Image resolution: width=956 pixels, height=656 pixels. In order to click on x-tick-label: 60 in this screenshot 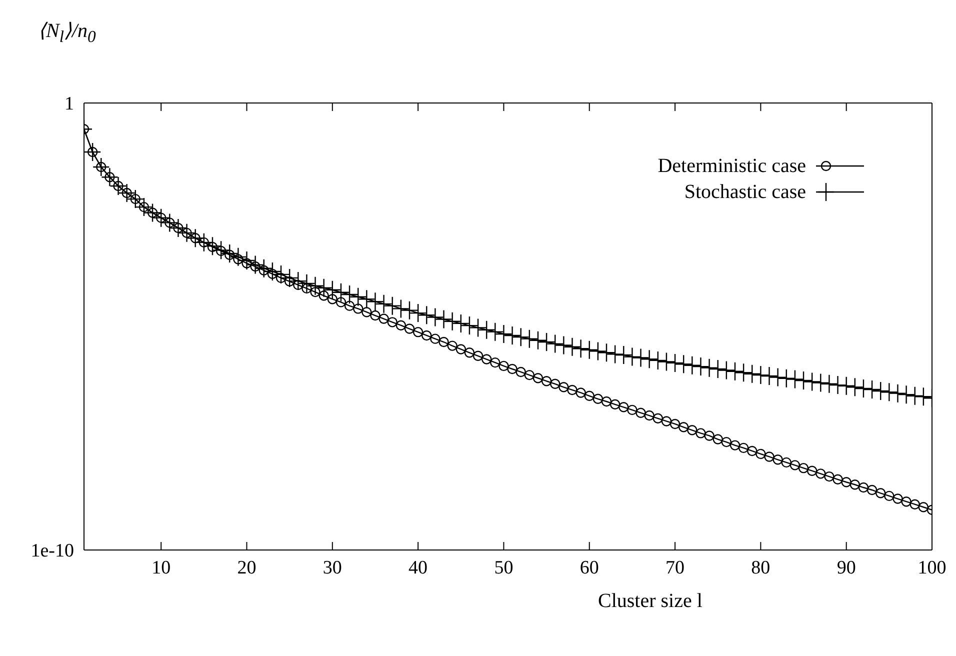, I will do `click(589, 567)`.